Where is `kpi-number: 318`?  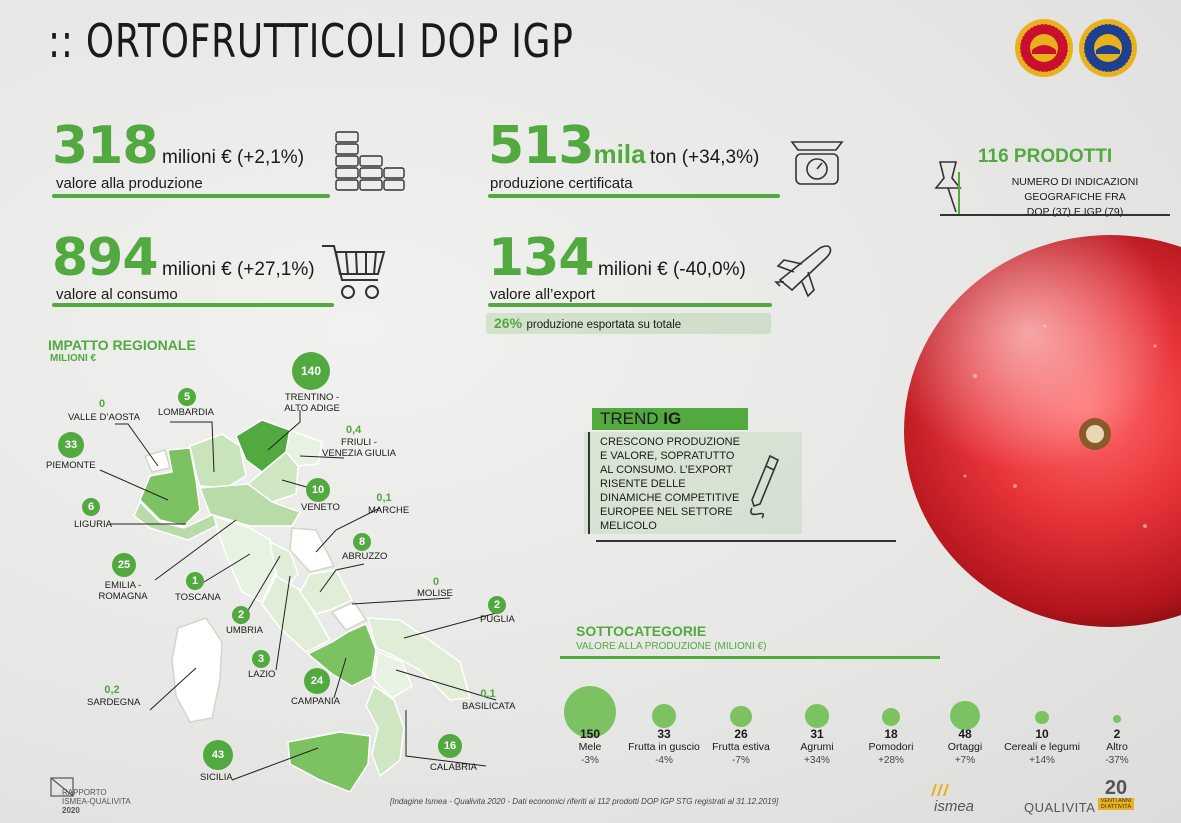
kpi-number: 318 is located at coordinates (105, 146).